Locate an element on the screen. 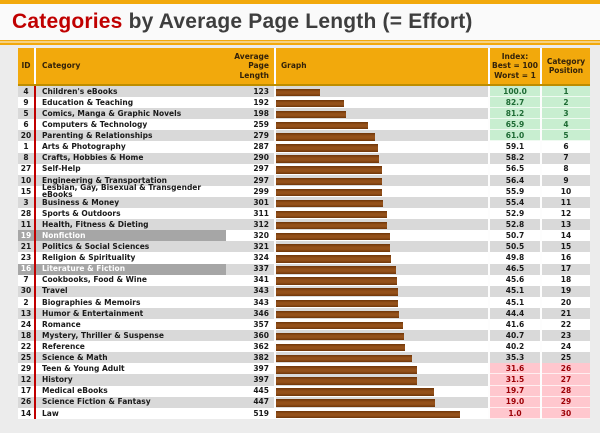  cell-category: Arts & Photography is located at coordinates (131, 147).